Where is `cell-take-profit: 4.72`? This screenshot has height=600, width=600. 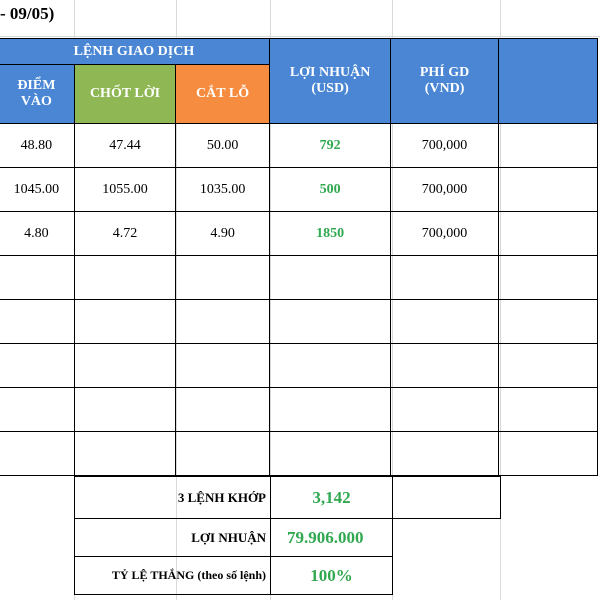
cell-take-profit: 4.72 is located at coordinates (125, 233).